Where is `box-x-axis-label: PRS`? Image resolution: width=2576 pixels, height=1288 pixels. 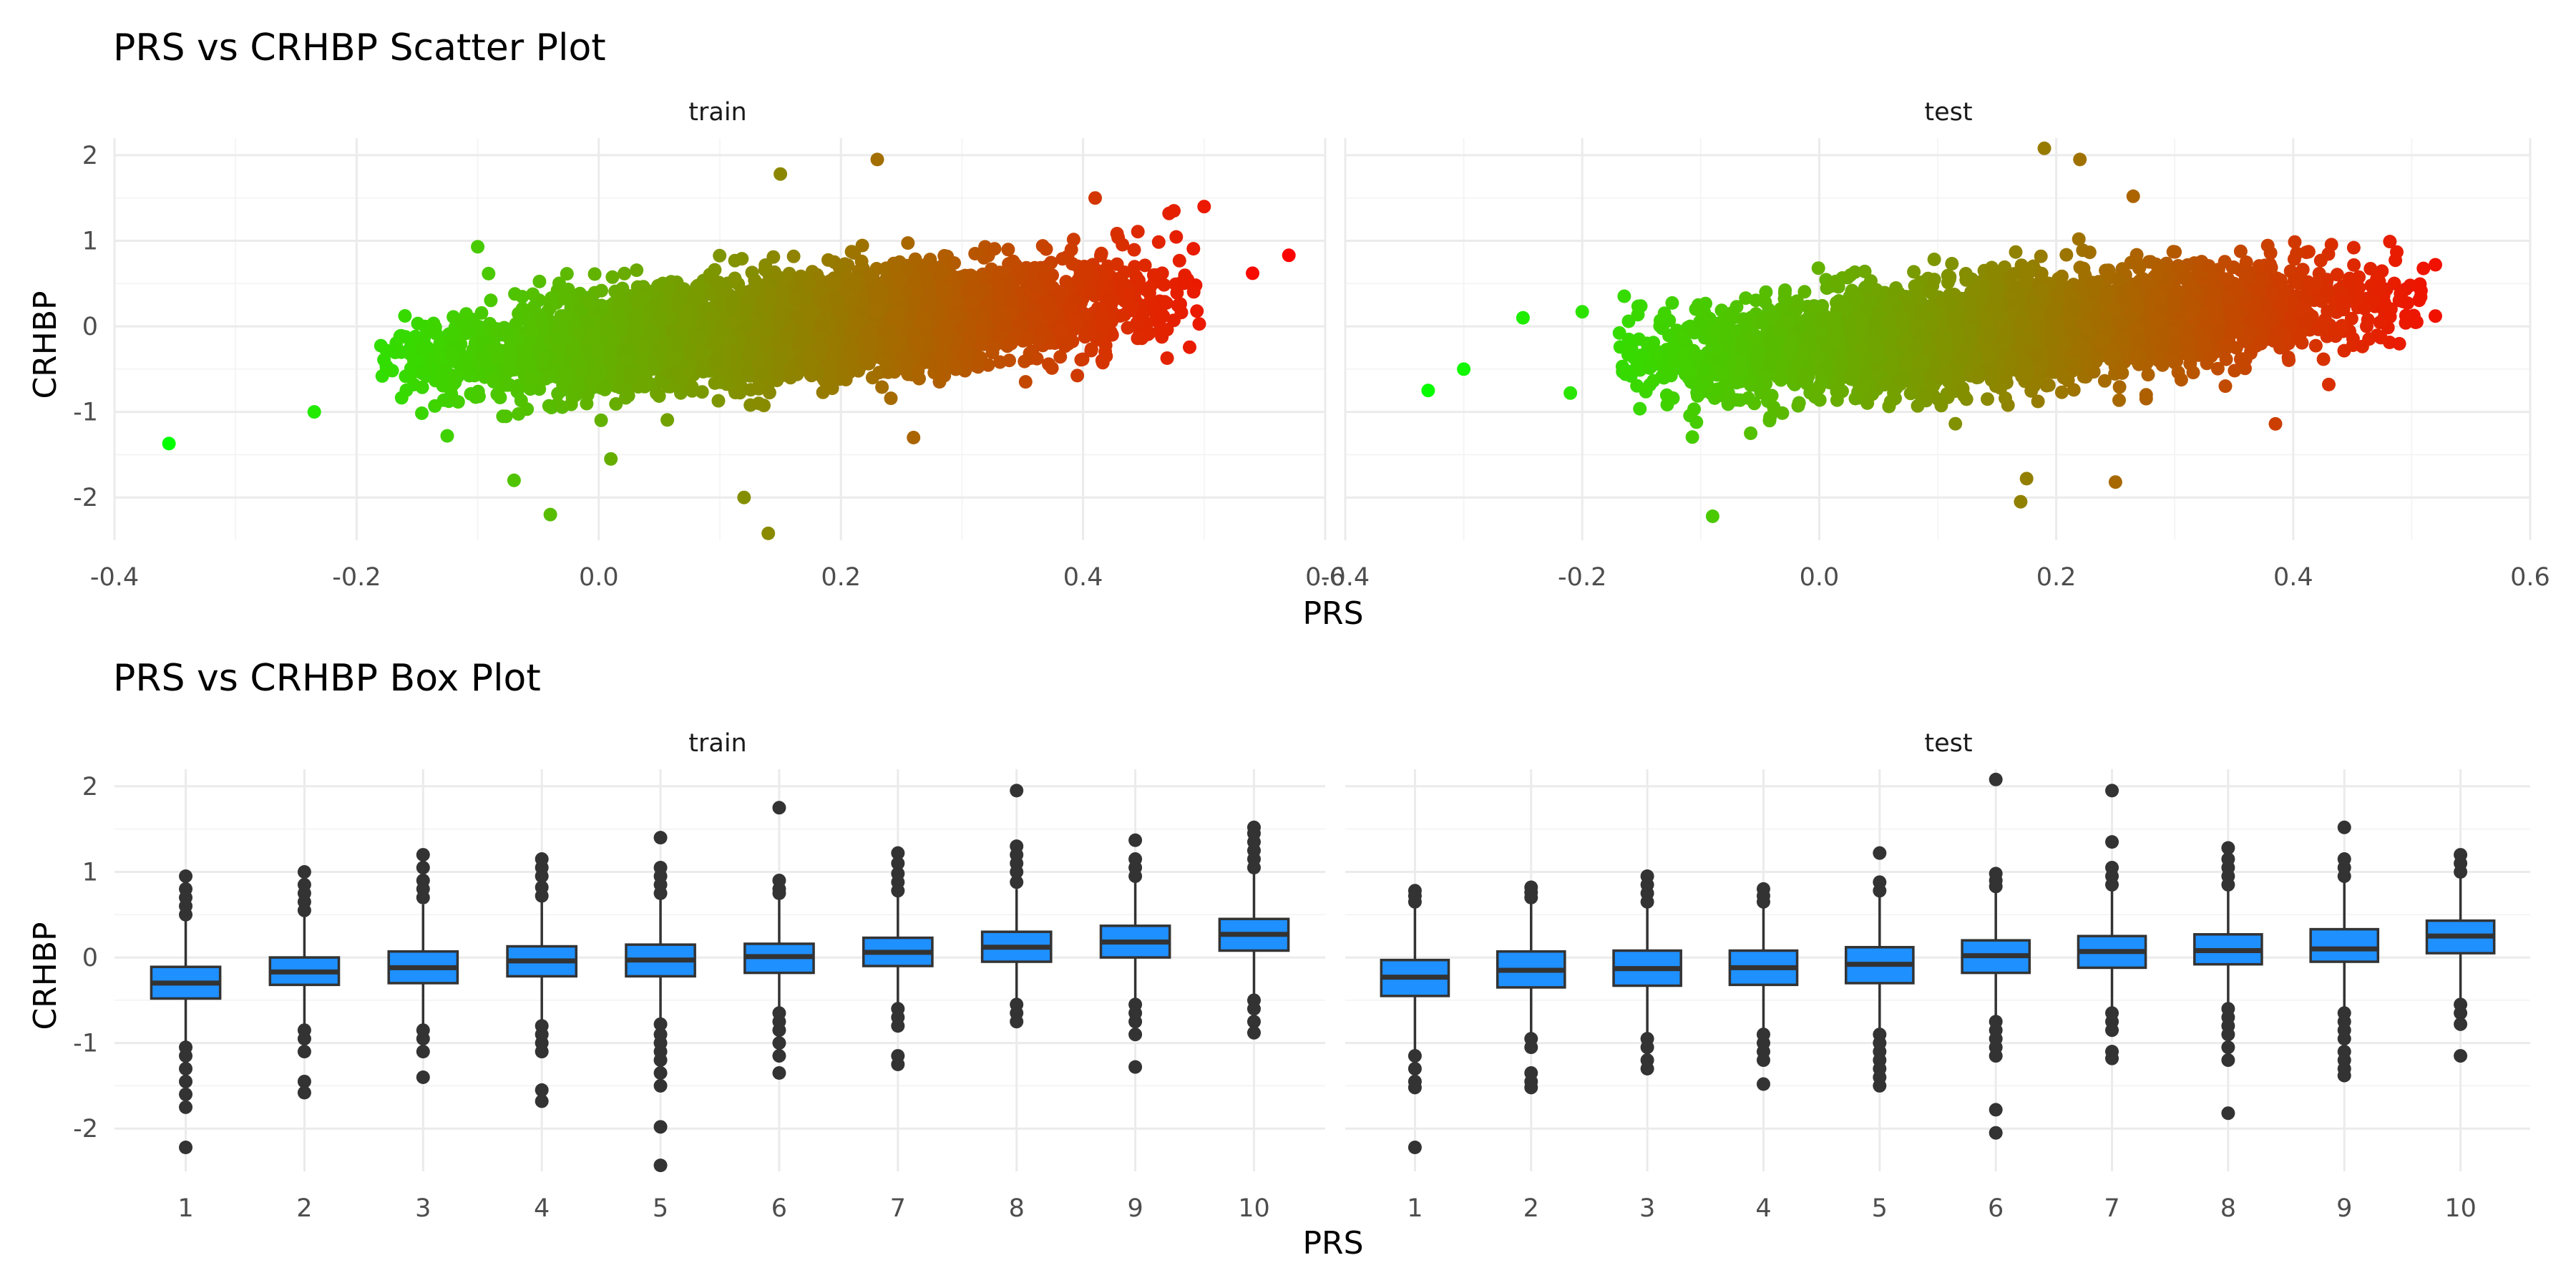
box-x-axis-label: PRS is located at coordinates (1332, 1243).